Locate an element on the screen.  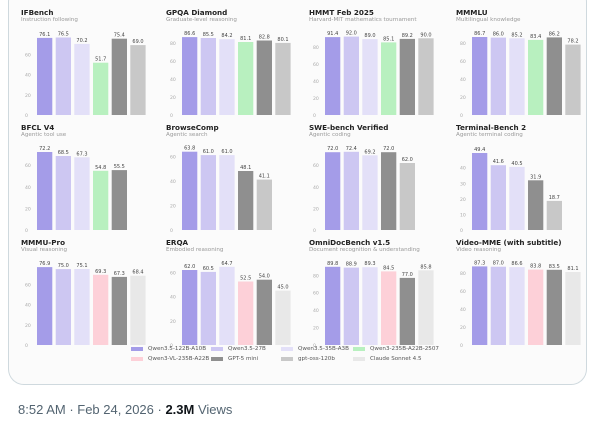
data-label: 75.4 is located at coordinates (119, 36).